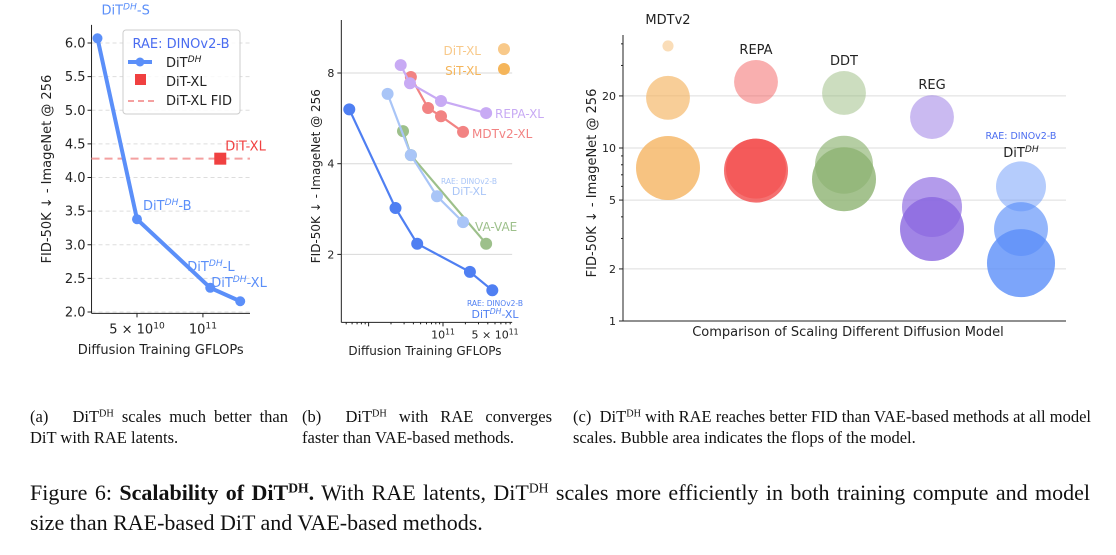  Describe the element at coordinates (612, 200) in the screenshot. I see `y-tick-label-part: 5` at that location.